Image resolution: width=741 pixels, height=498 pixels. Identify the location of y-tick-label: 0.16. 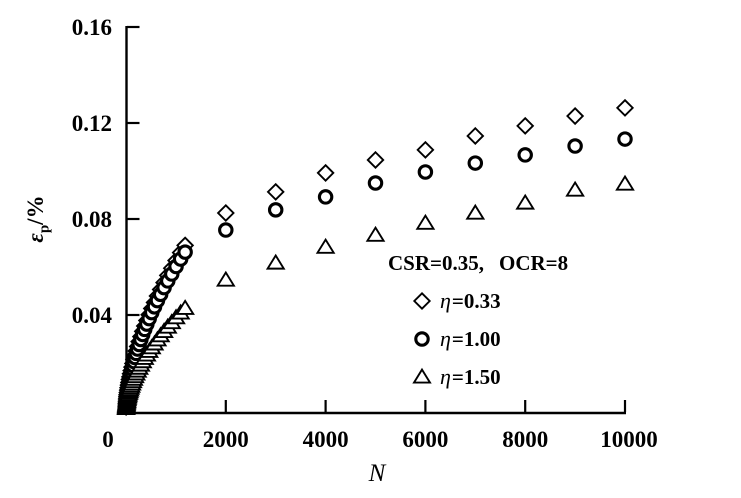
(92, 27).